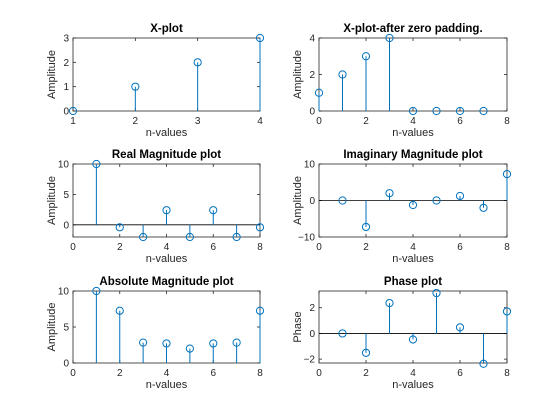 The height and width of the screenshot is (420, 560). I want to click on y-tick-label: 4, so click(312, 39).